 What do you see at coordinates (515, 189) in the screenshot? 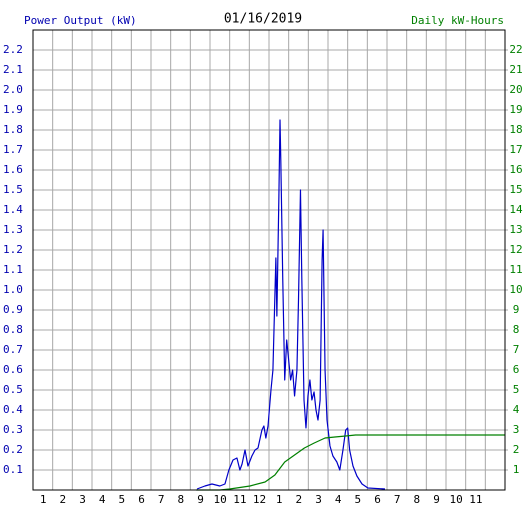
I see `y2-tick-label: 15` at bounding box center [515, 189].